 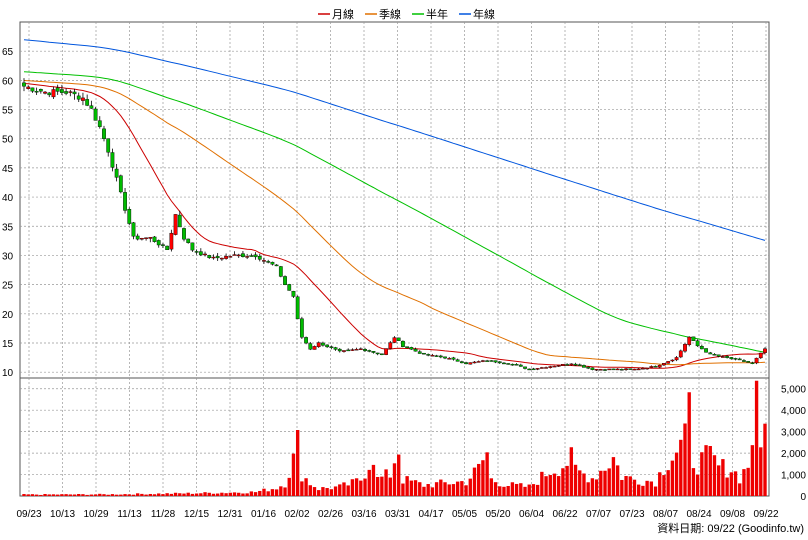 I want to click on date-tick-label: 02/02, so click(x=296, y=514).